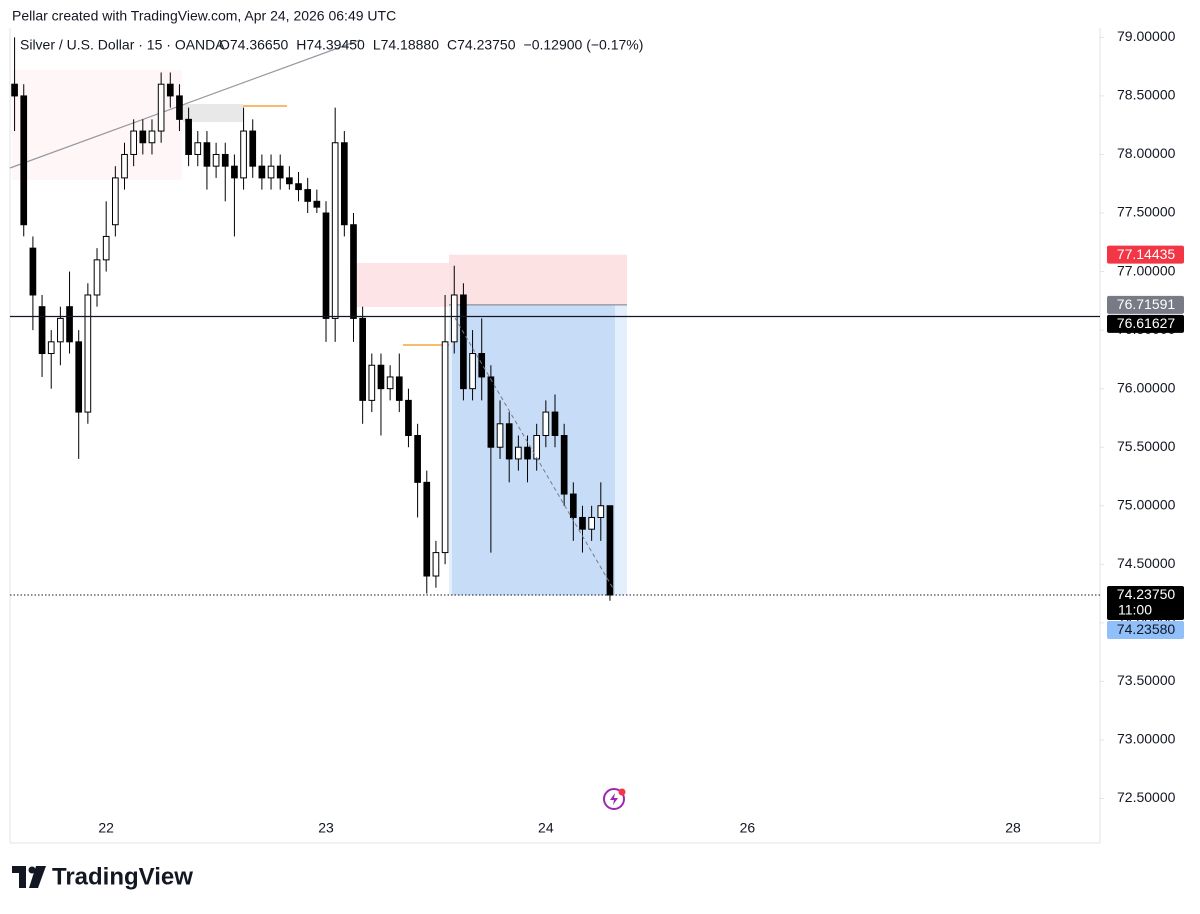 Image resolution: width=1200 pixels, height=914 pixels. Describe the element at coordinates (1146, 153) in the screenshot. I see `y-tick-label: 78.00000` at that location.